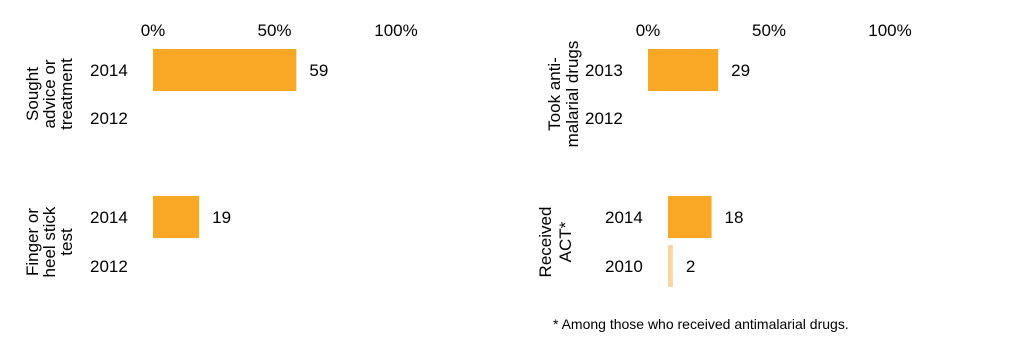  What do you see at coordinates (740, 70) in the screenshot?
I see `data-label: 29` at bounding box center [740, 70].